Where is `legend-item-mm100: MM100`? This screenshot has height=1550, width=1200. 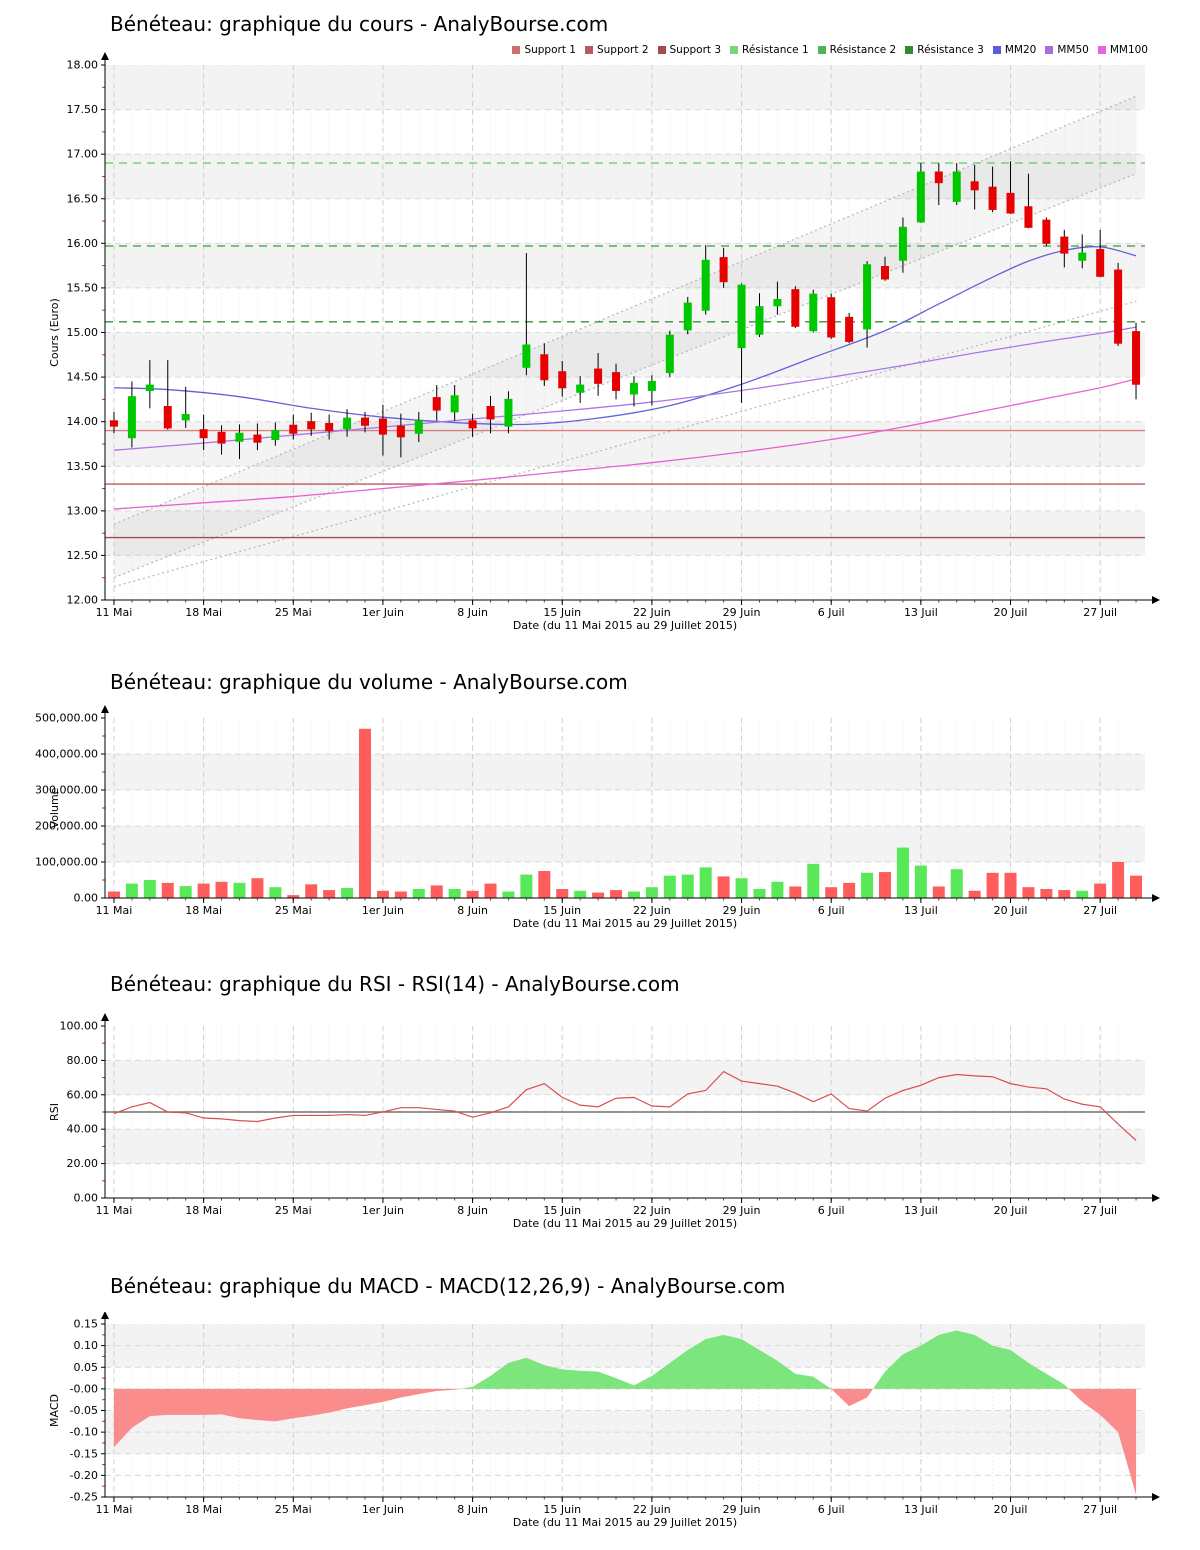
legend-item-mm100: MM100 is located at coordinates (1122, 50).